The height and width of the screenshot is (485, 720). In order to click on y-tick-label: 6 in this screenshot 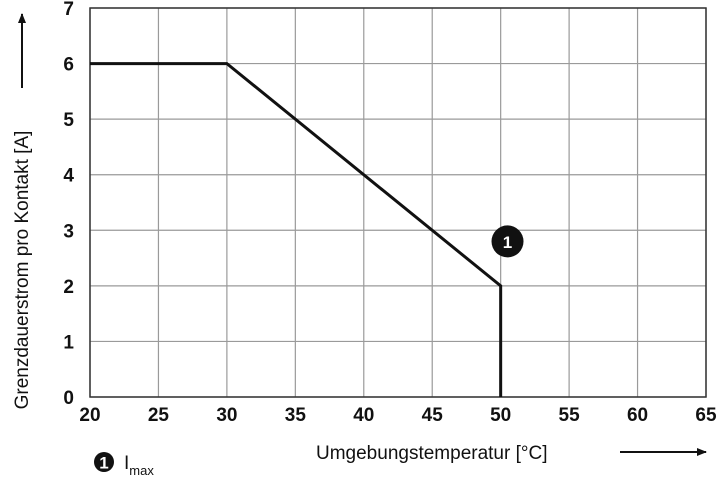, I will do `click(68, 65)`.